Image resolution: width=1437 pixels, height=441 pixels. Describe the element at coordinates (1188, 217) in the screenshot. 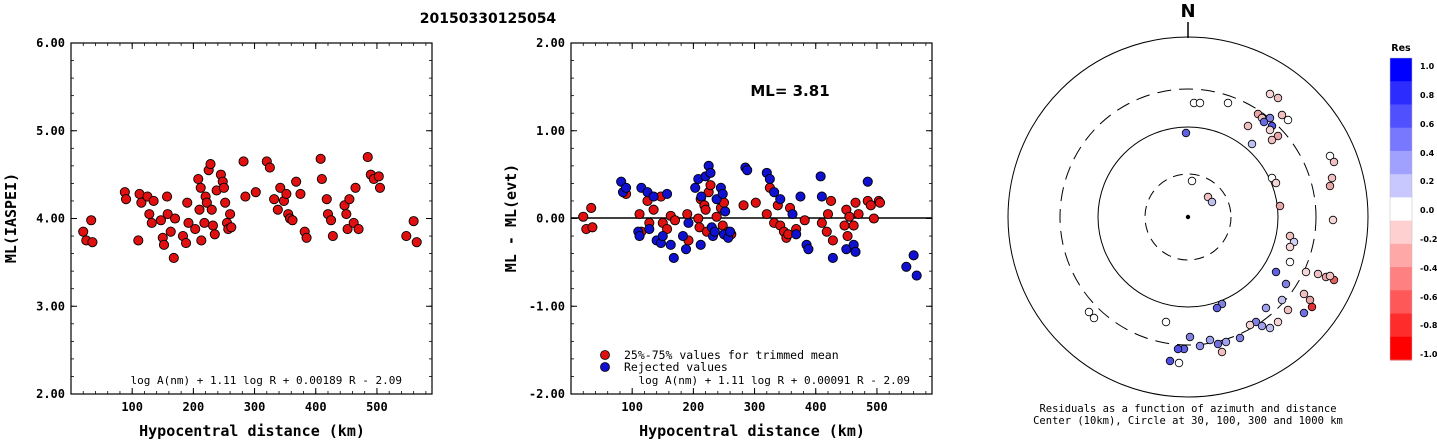

I see `circle-100km` at that location.